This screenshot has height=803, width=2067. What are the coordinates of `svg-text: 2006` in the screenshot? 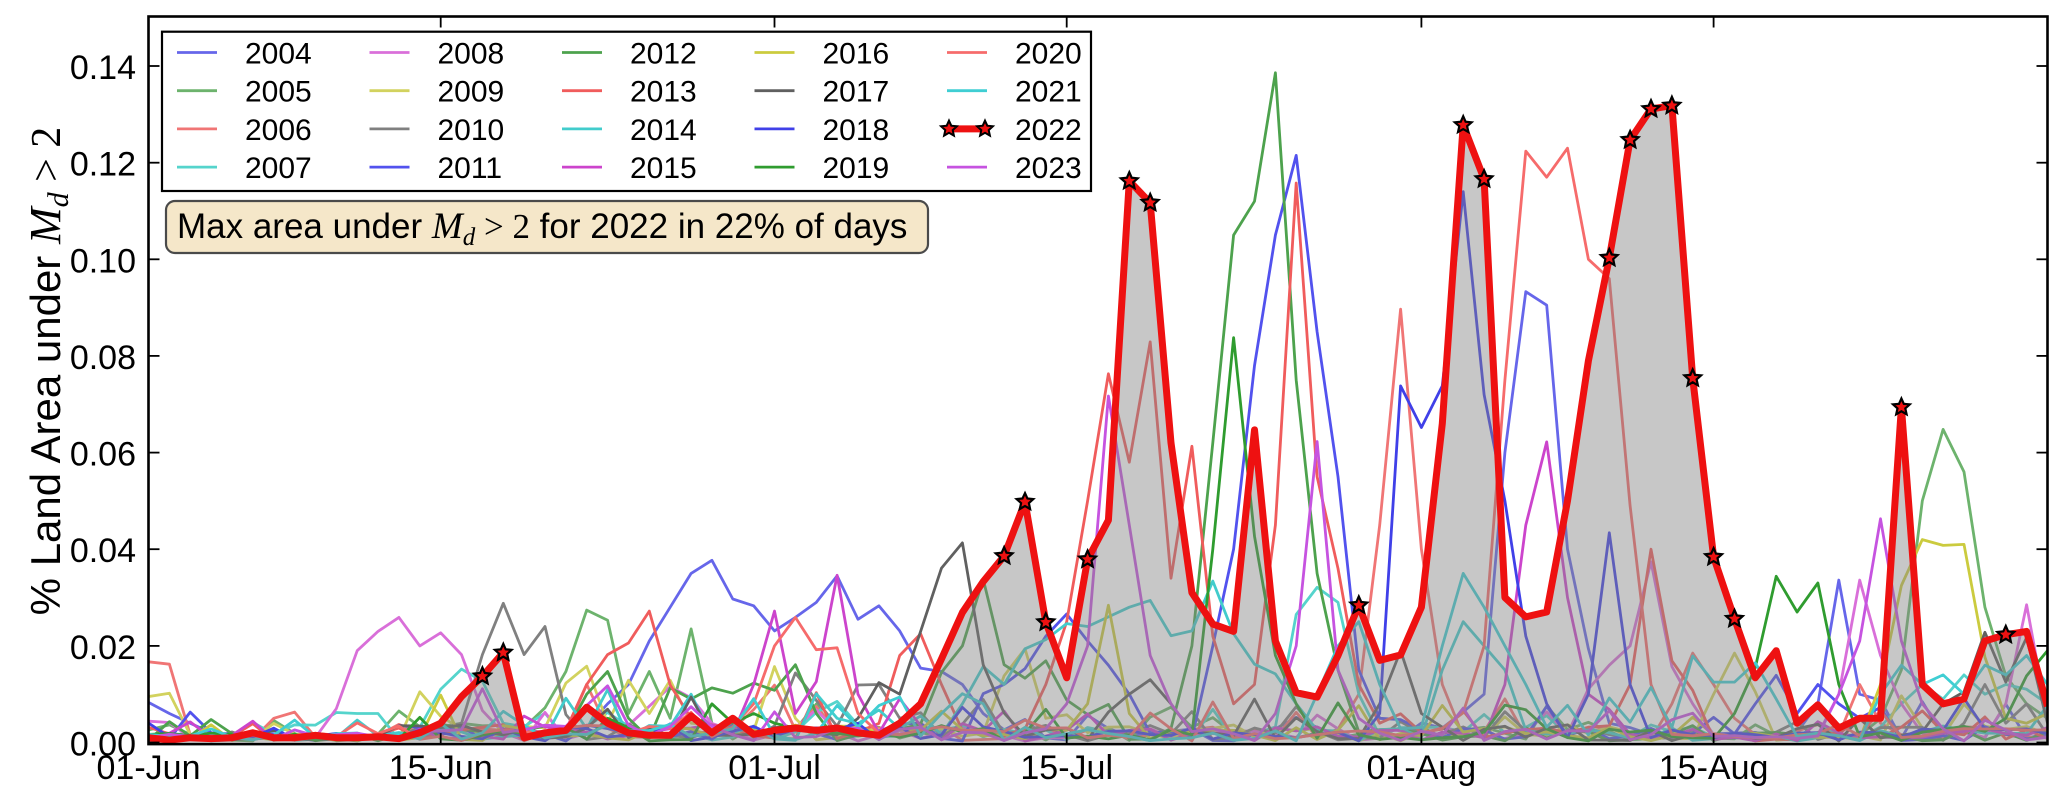 It's located at (278, 130).